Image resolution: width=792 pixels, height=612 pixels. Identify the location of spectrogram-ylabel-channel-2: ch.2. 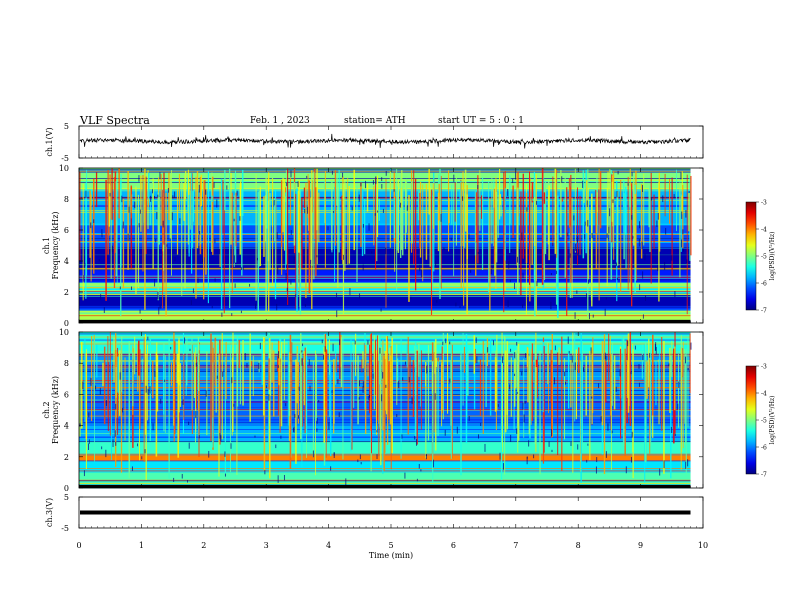
(46, 409).